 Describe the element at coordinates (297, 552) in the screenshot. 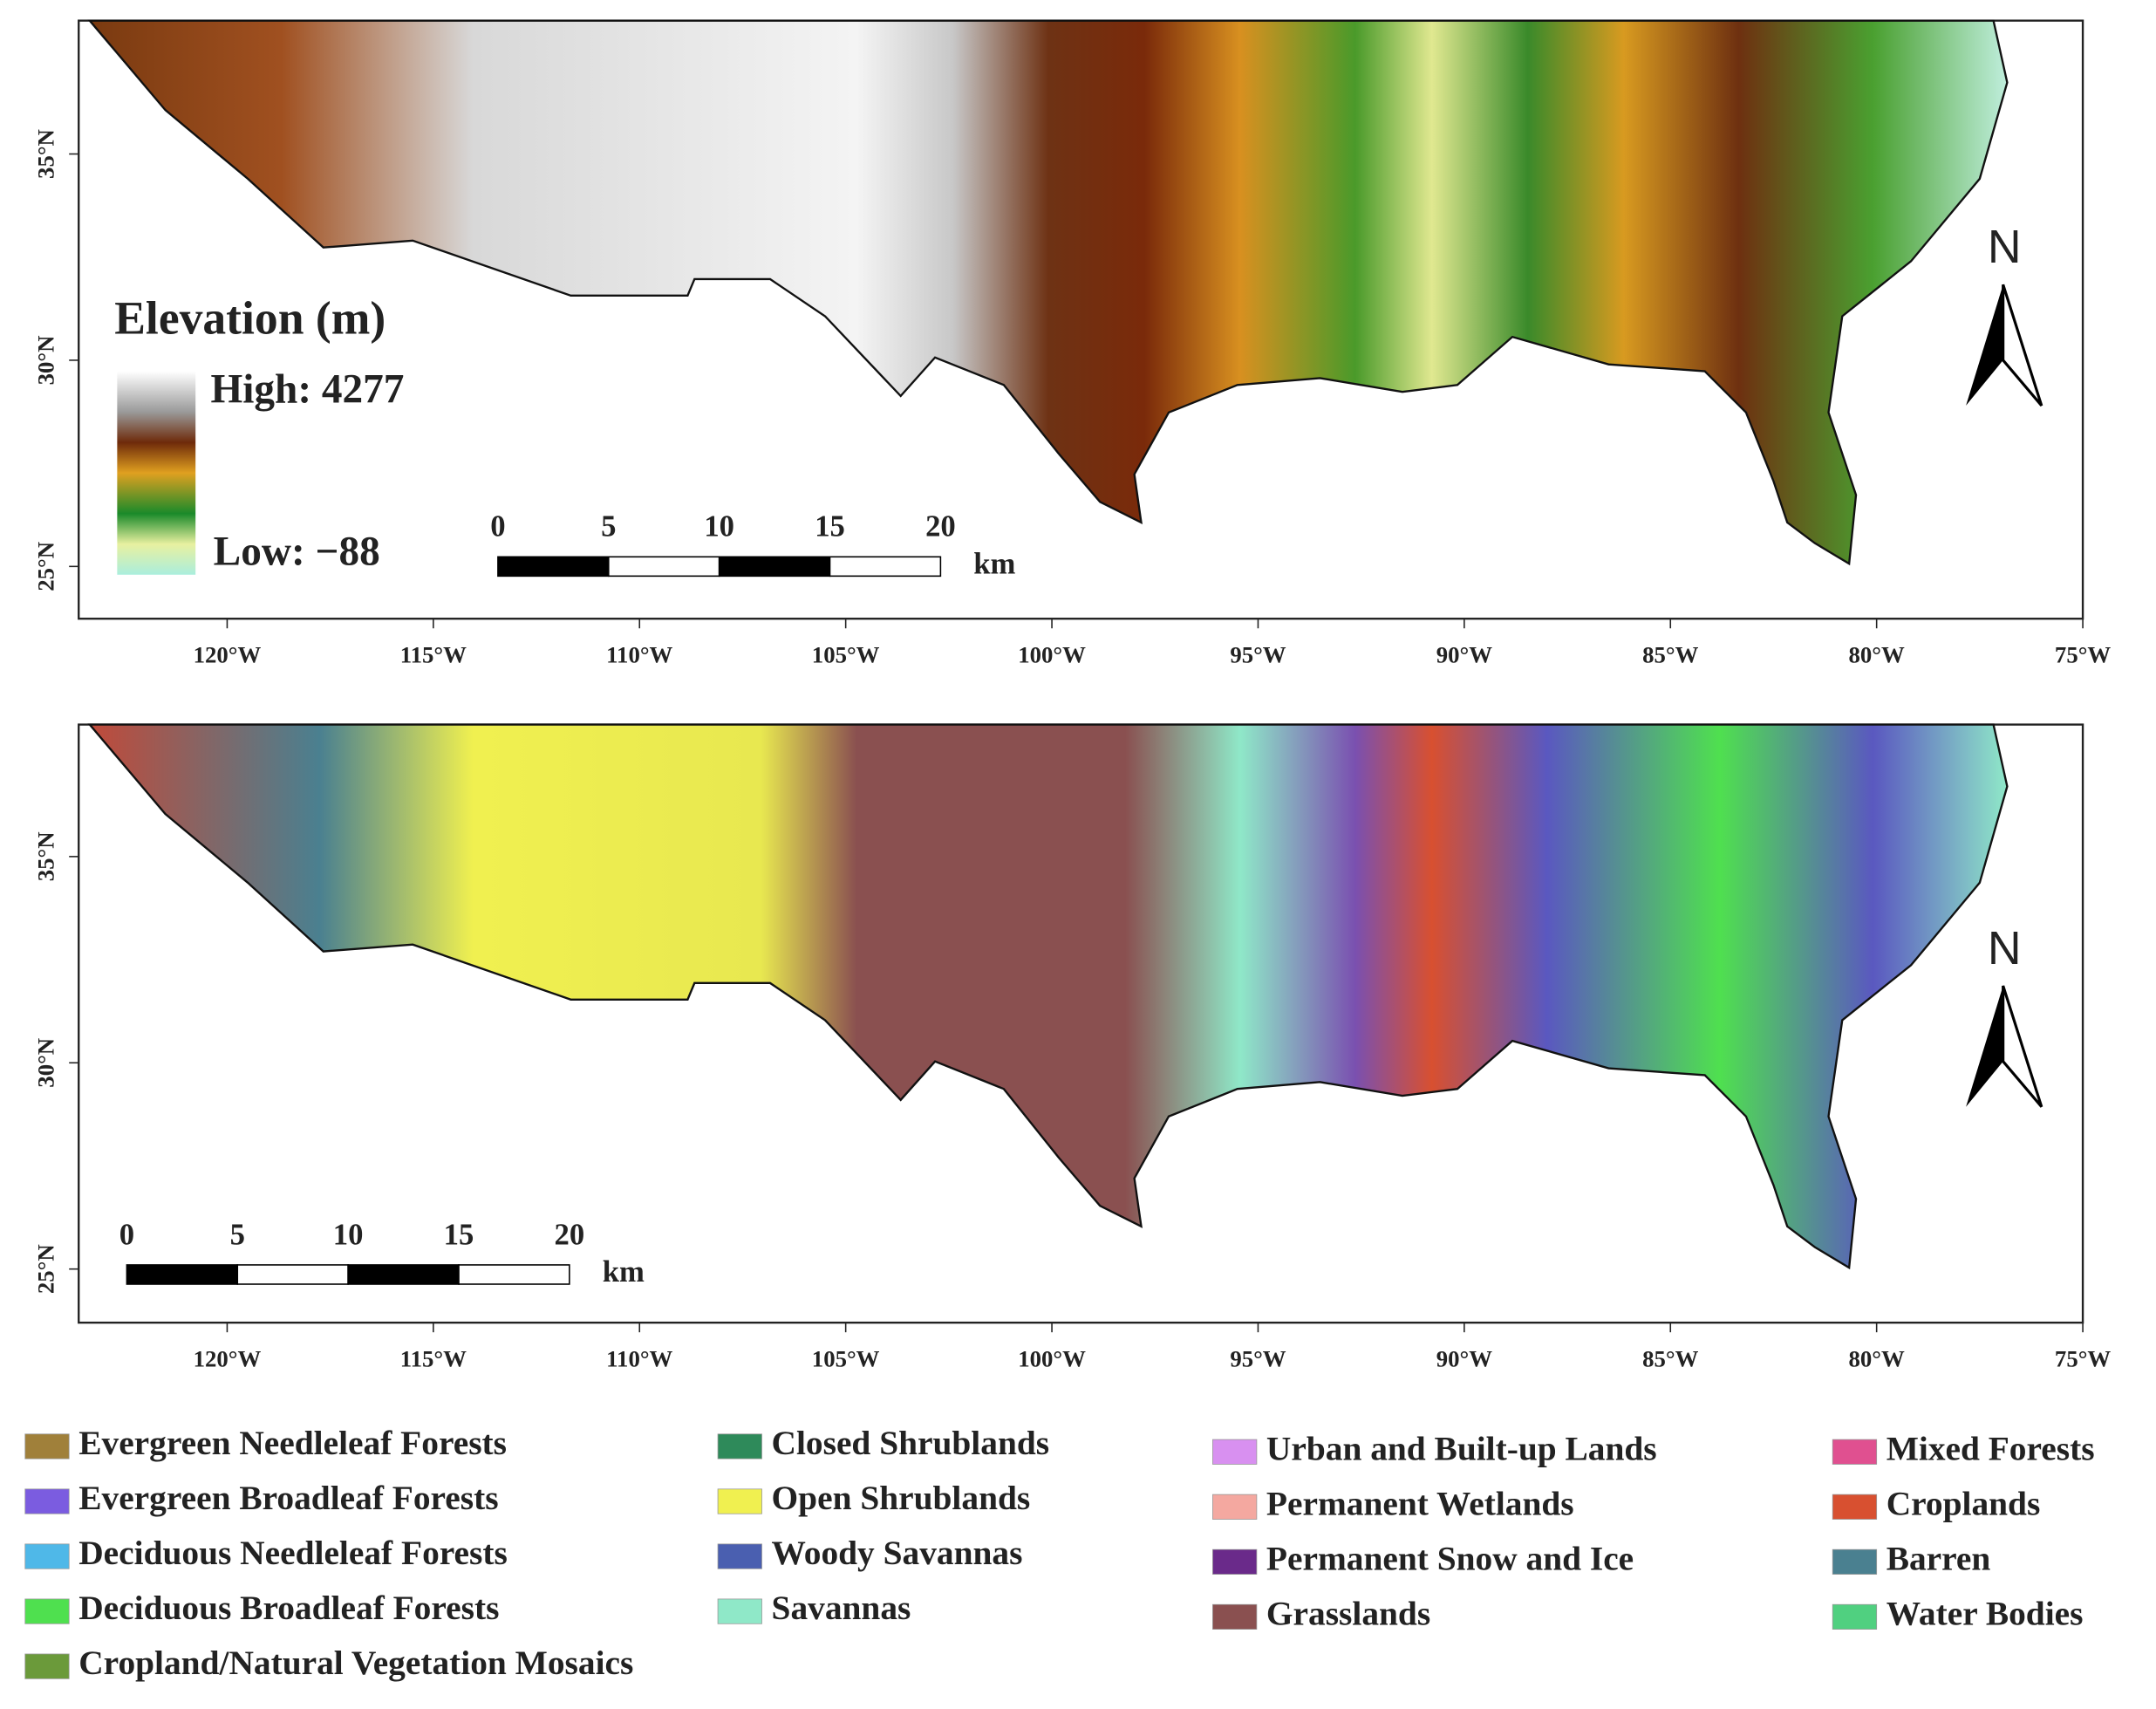

I see `legend-low: Low: −88` at that location.